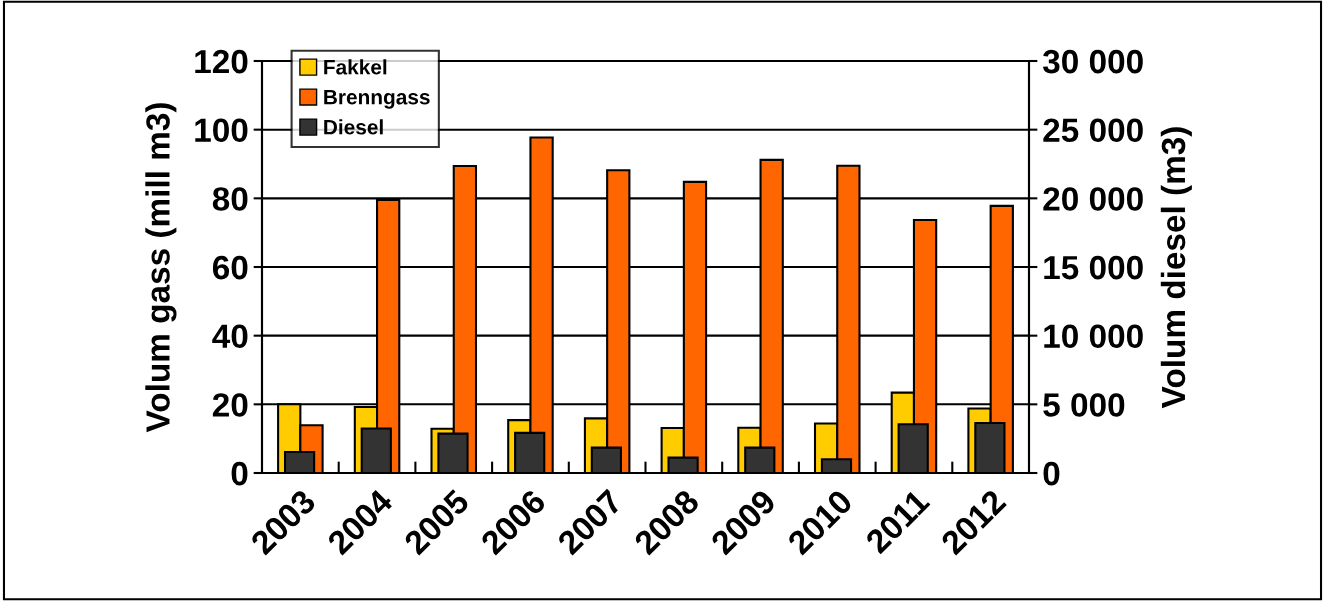  What do you see at coordinates (353, 127) in the screenshot?
I see `legend-label: Diesel` at bounding box center [353, 127].